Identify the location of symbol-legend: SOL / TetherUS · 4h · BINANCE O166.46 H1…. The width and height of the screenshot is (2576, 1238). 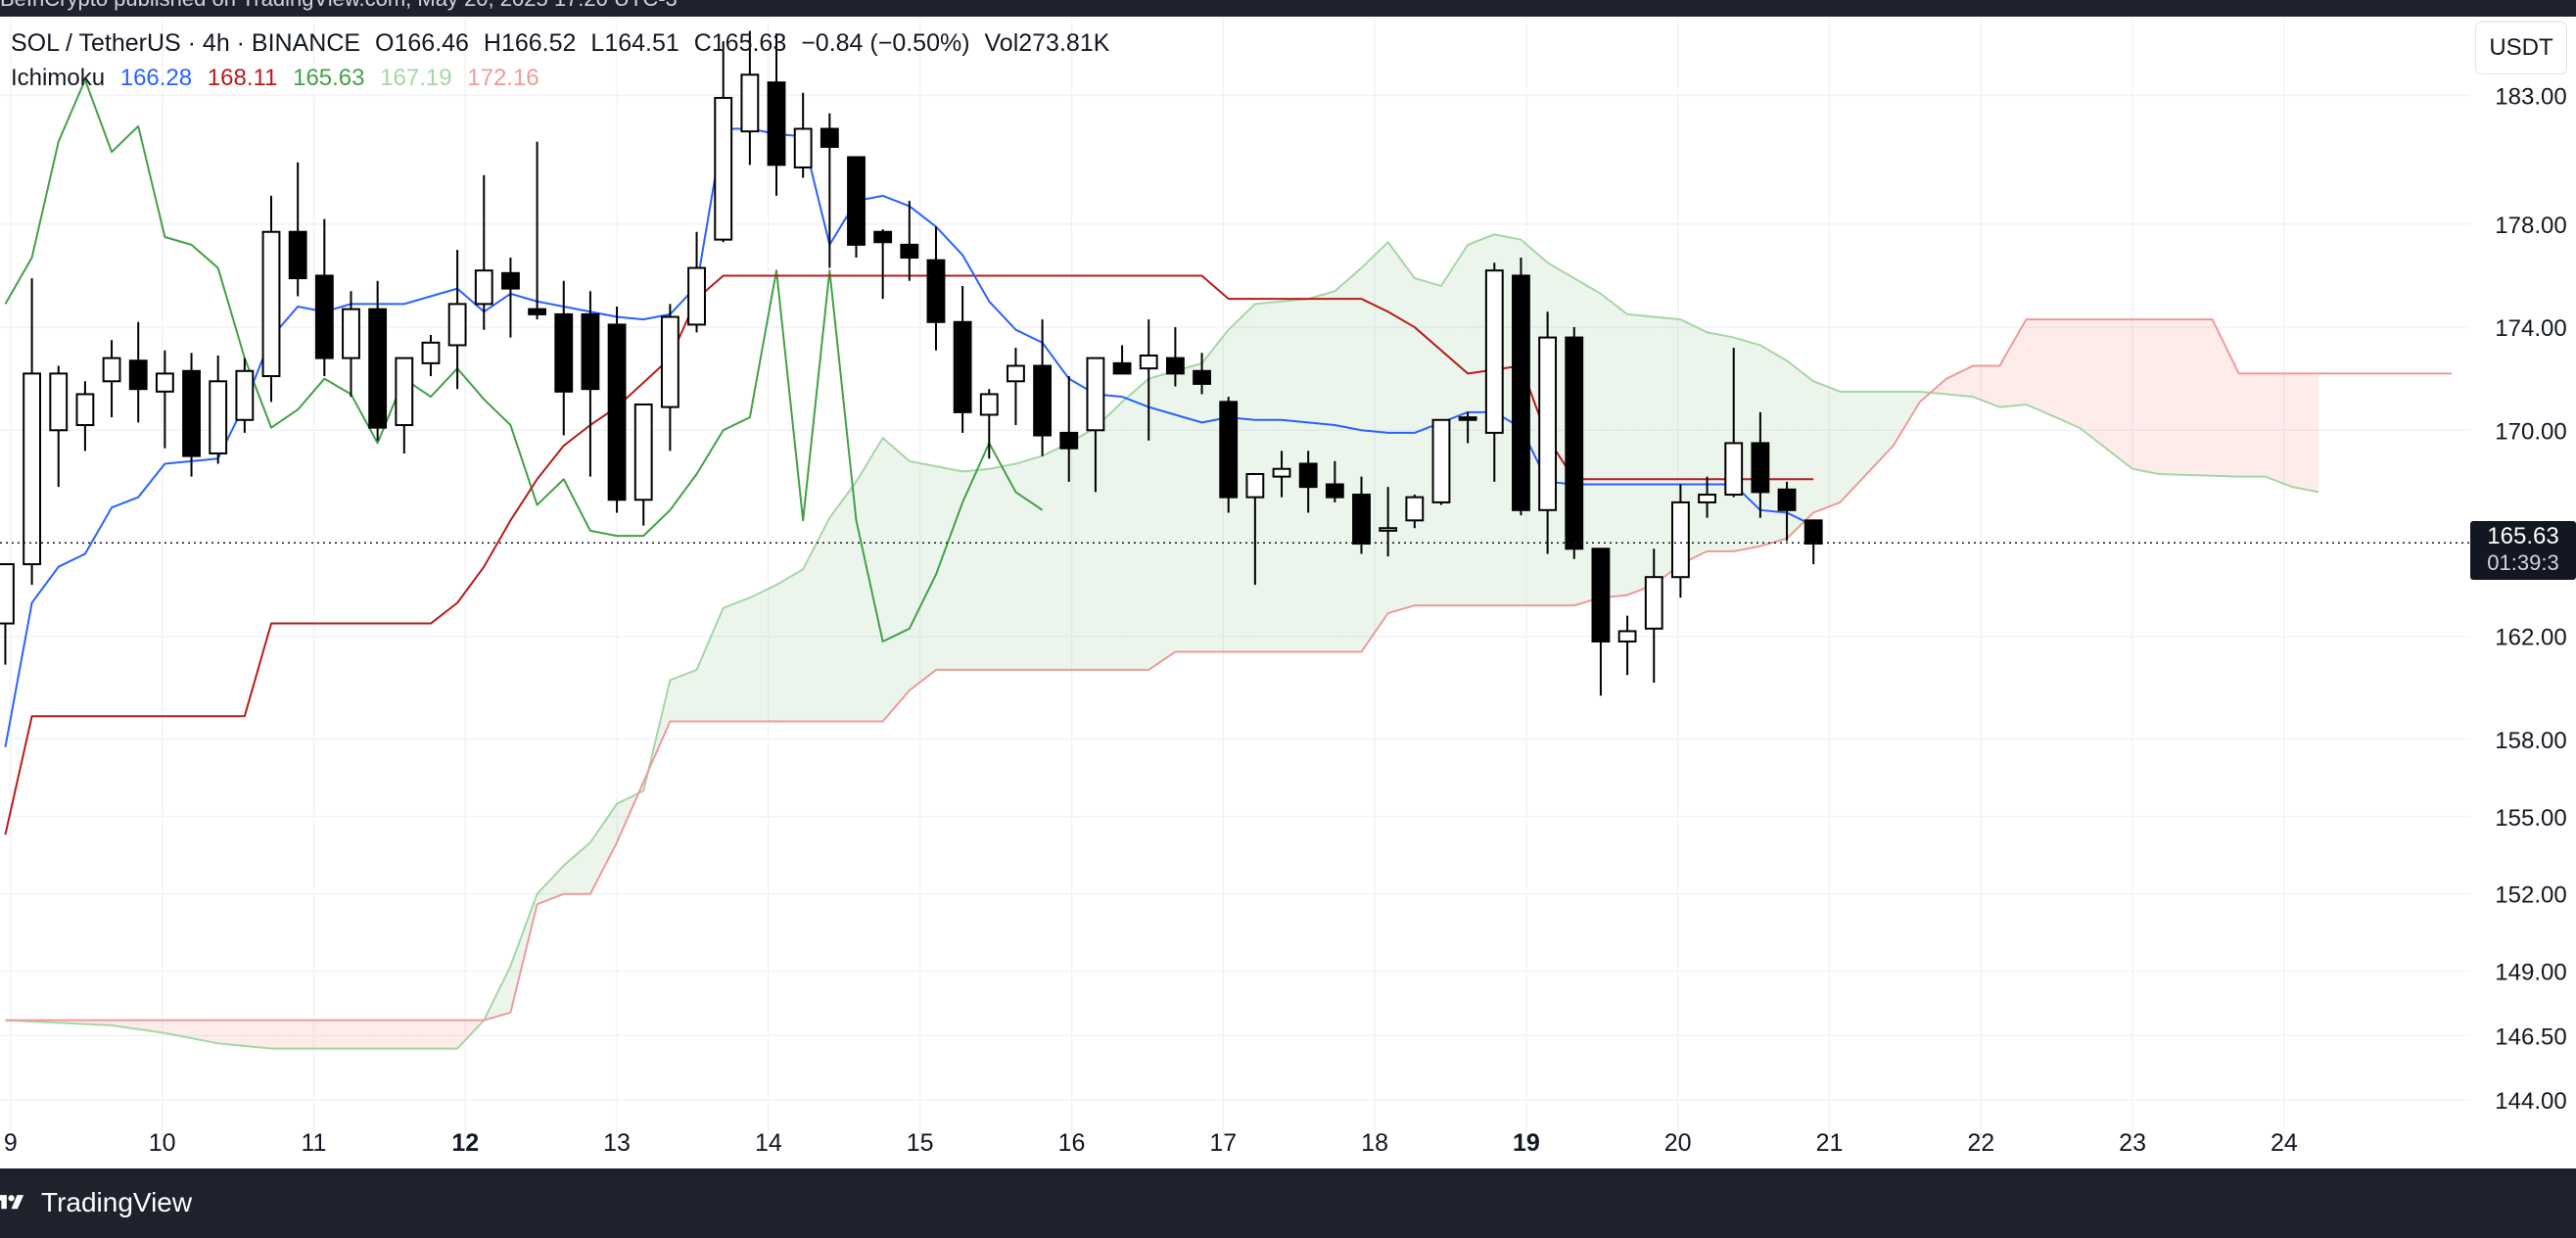
(564, 43).